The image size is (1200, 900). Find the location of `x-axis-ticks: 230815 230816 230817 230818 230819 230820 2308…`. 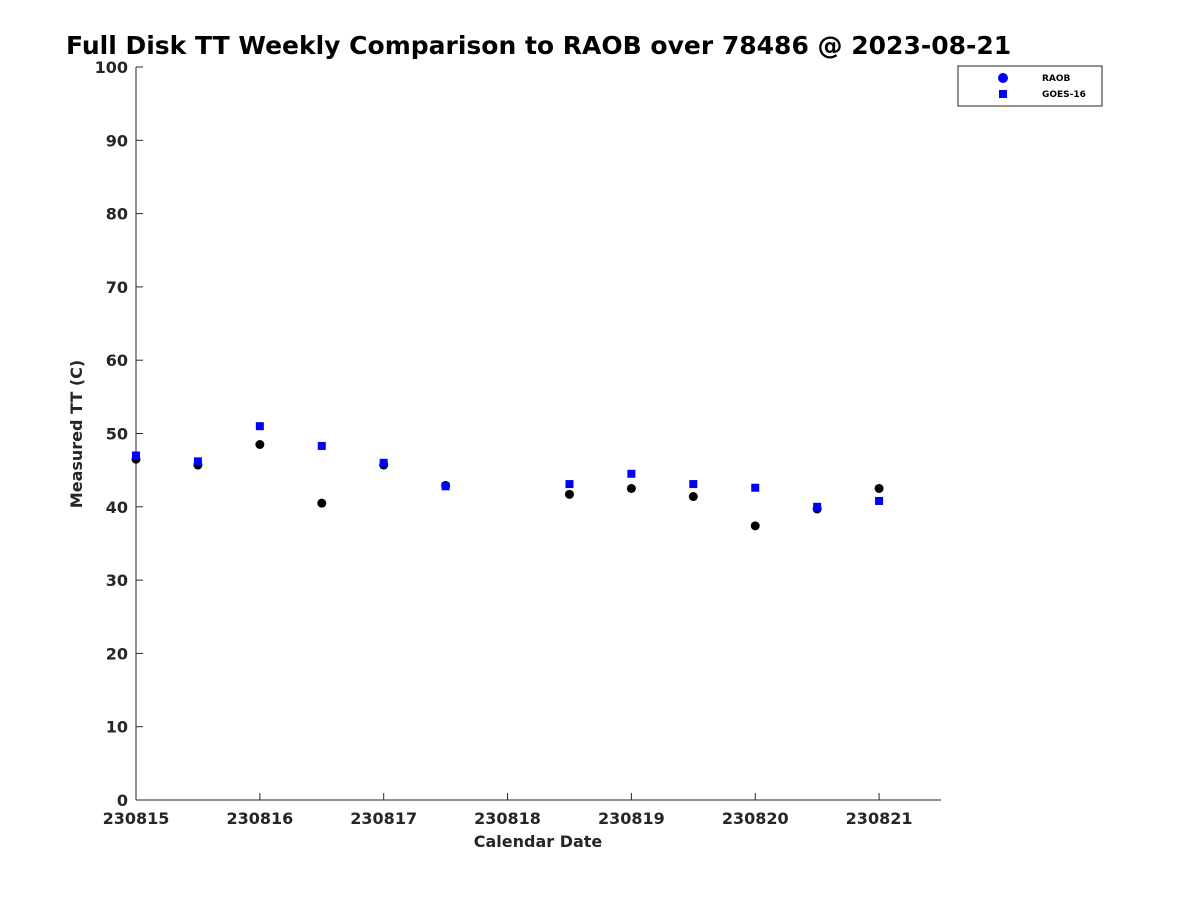

x-axis-ticks: 230815 230816 230817 230818 230819 230820 2308… is located at coordinates (508, 810).